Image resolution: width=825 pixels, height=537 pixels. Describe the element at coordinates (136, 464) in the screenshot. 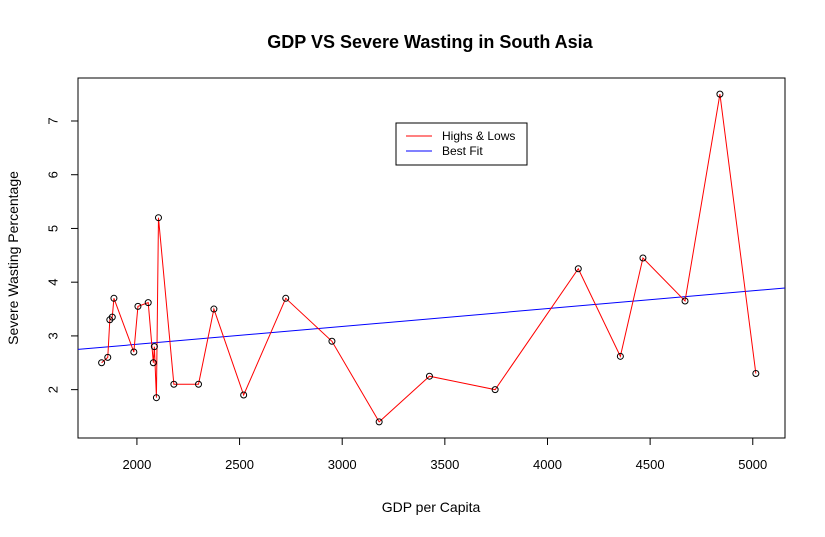

I see `x-tick-label: 2000` at that location.